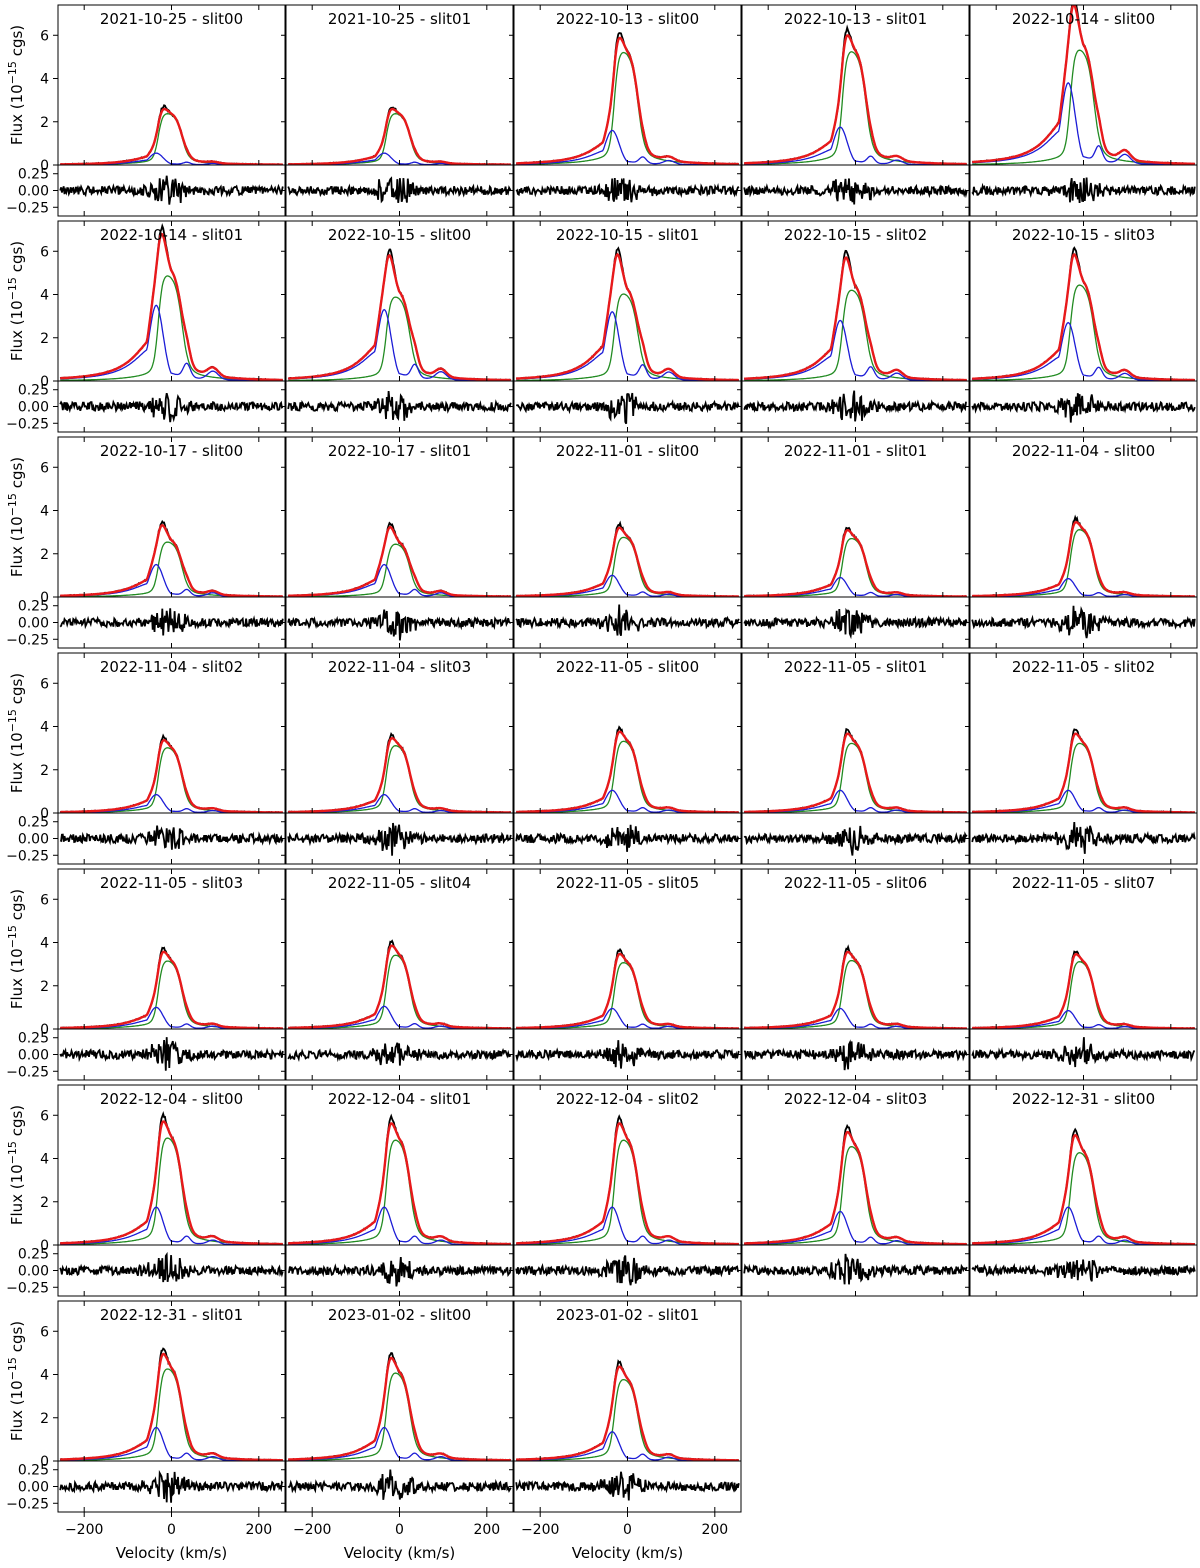  Describe the element at coordinates (1083, 1099) in the screenshot. I see `panel-title: 2022-12-31 - slit00` at that location.